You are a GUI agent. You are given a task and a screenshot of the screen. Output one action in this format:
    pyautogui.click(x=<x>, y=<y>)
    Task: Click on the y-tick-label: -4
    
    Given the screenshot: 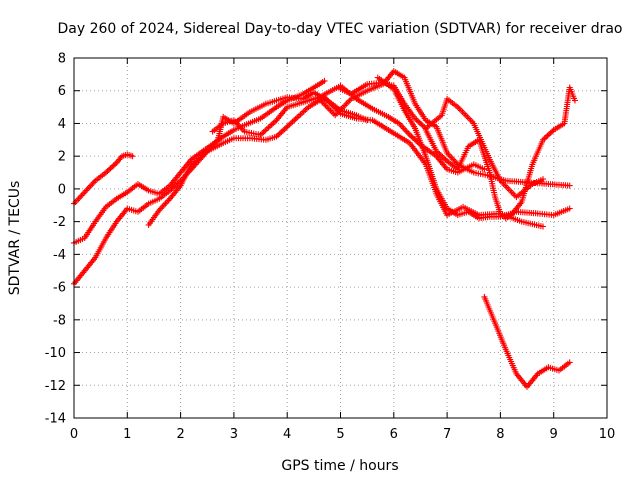 What is the action you would take?
    pyautogui.click(x=59, y=255)
    